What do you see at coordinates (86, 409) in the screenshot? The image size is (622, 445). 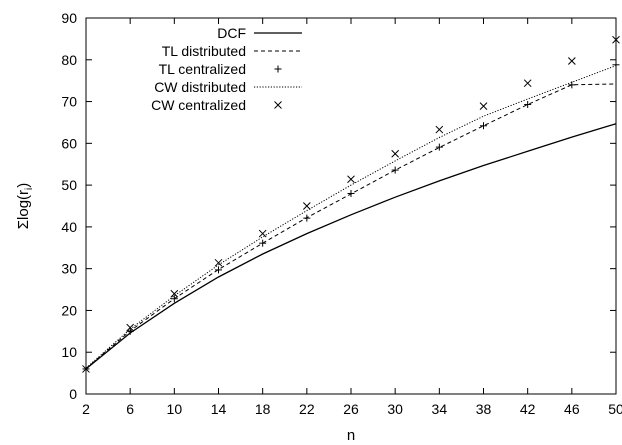 I see `x-tick-label: 2` at bounding box center [86, 409].